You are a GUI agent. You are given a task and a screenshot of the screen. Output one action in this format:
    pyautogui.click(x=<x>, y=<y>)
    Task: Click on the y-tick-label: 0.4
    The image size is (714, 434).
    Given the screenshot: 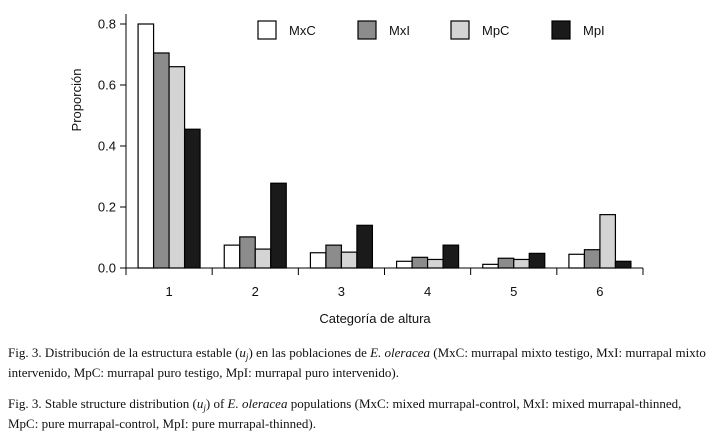 What is the action you would take?
    pyautogui.click(x=107, y=146)
    